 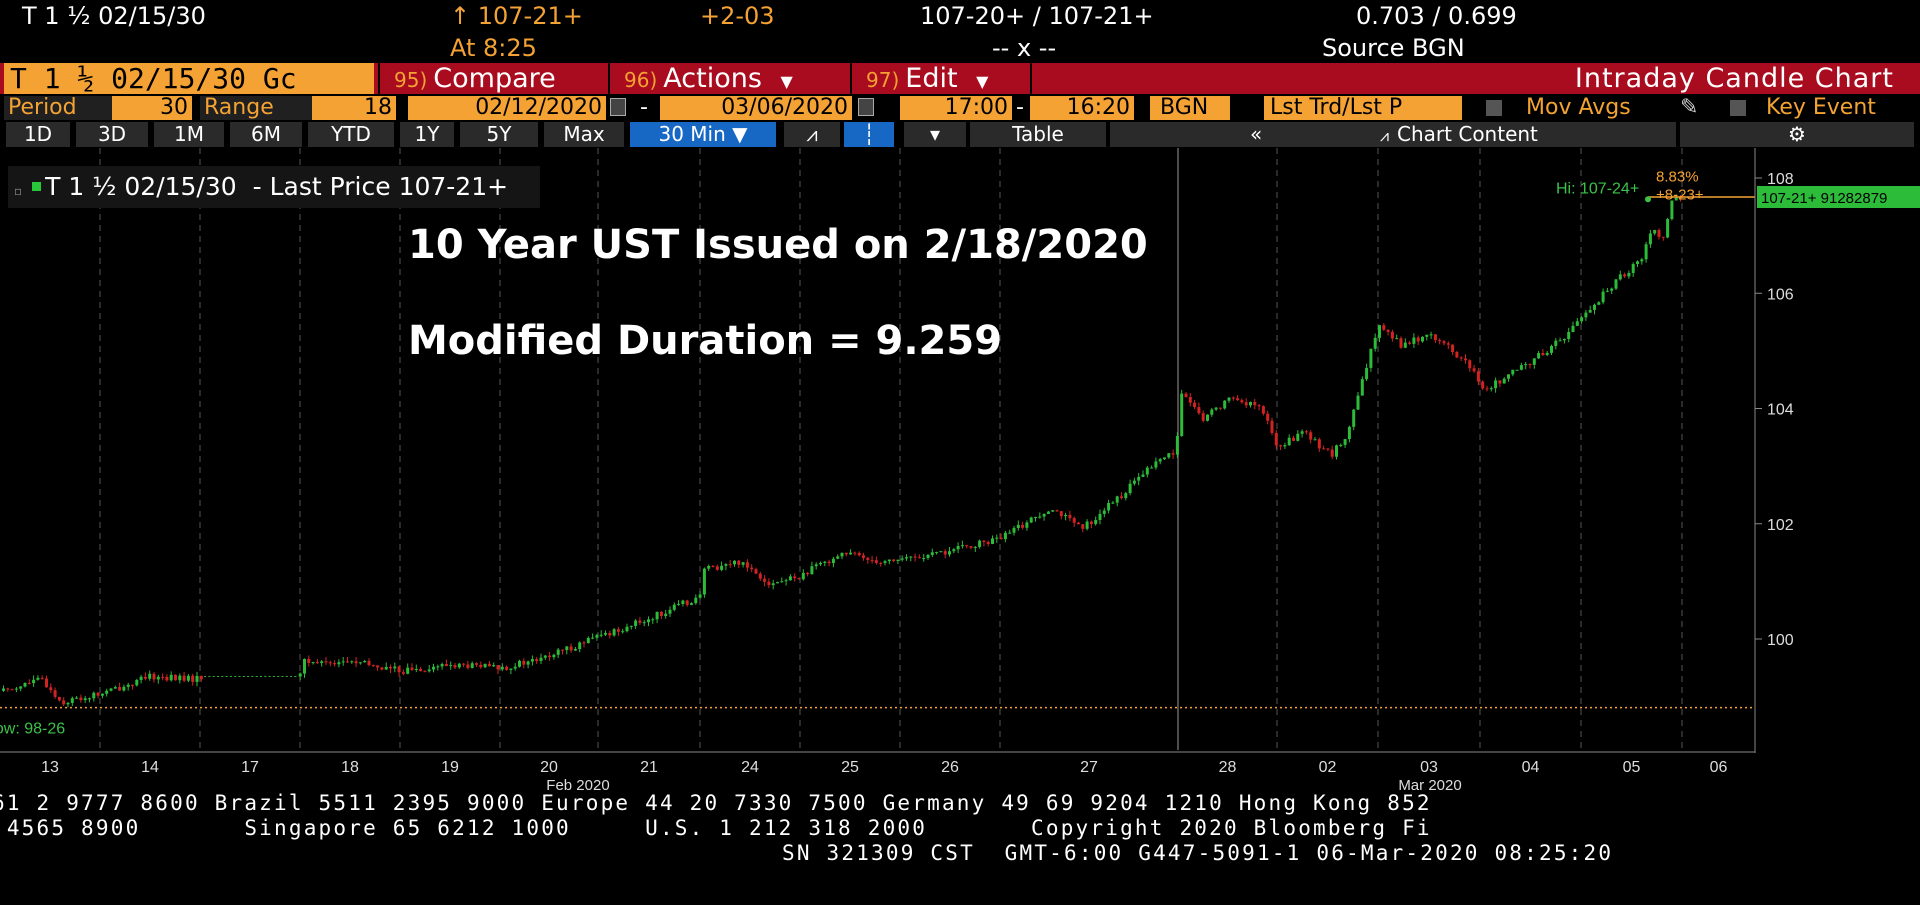 I want to click on period-field: 30, so click(x=152, y=108).